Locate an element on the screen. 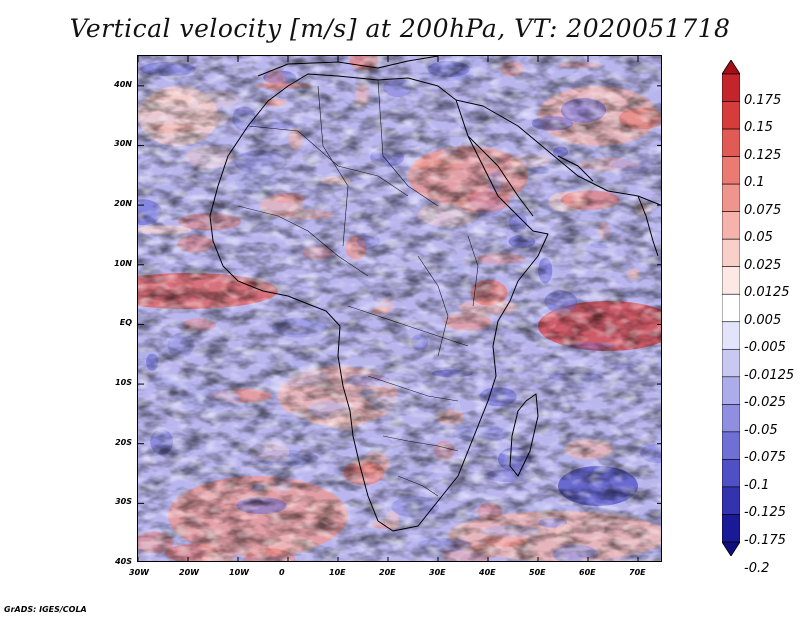 The height and width of the screenshot is (618, 800). colorbar-label: -0.125 is located at coordinates (765, 513).